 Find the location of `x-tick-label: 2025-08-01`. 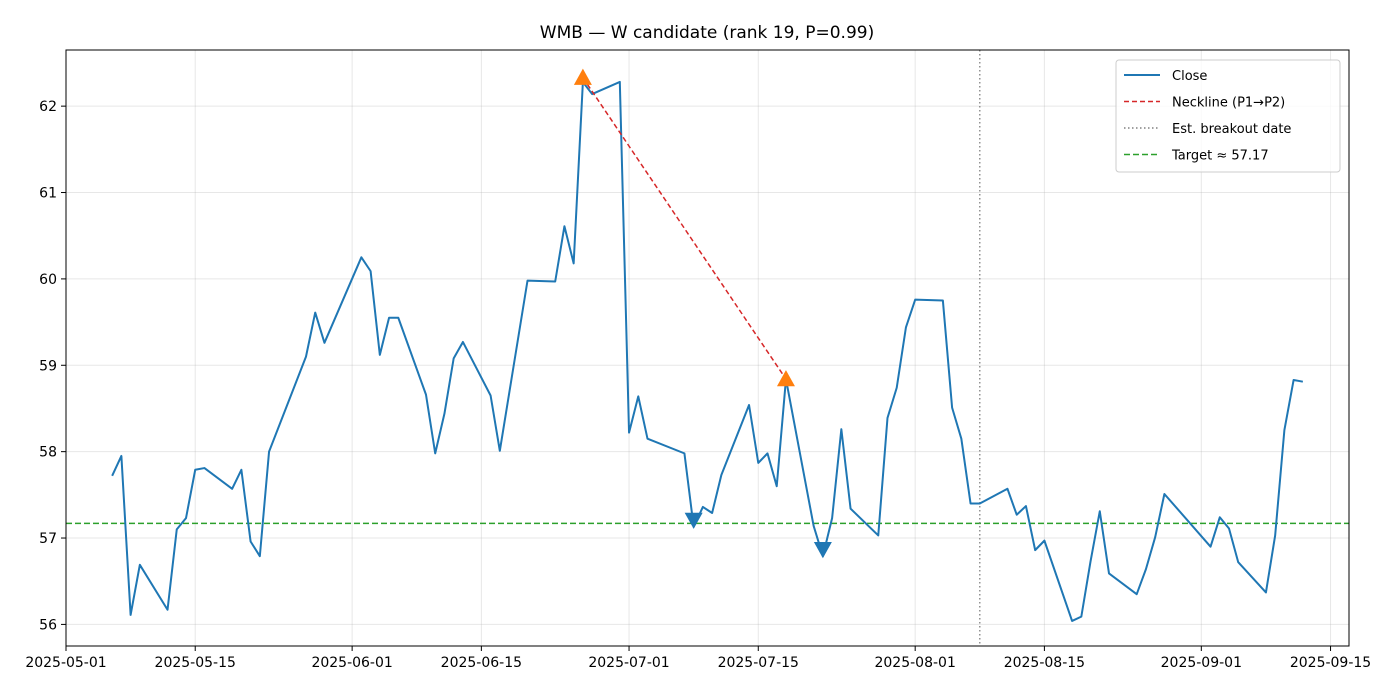

x-tick-label: 2025-08-01 is located at coordinates (914, 663).